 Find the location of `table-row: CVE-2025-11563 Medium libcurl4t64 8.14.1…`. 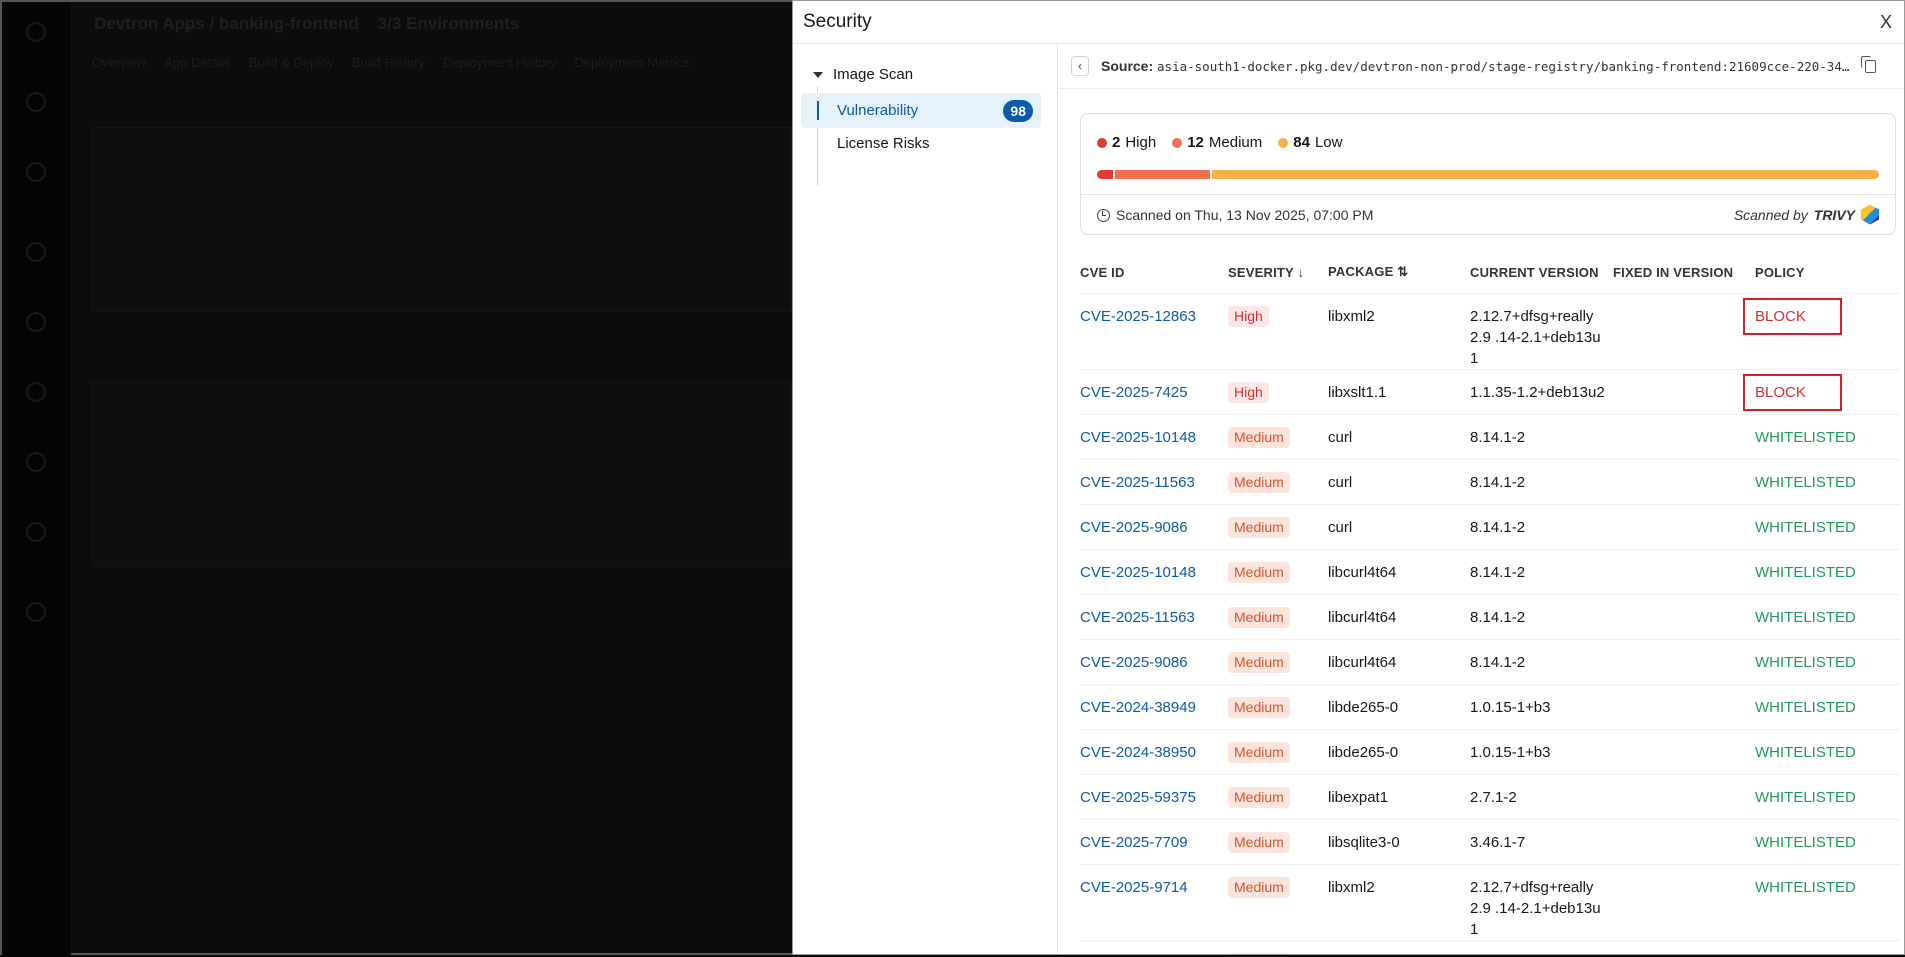

table-row: CVE-2025-11563 Medium libcurl4t64 8.14.1… is located at coordinates (1490, 617).